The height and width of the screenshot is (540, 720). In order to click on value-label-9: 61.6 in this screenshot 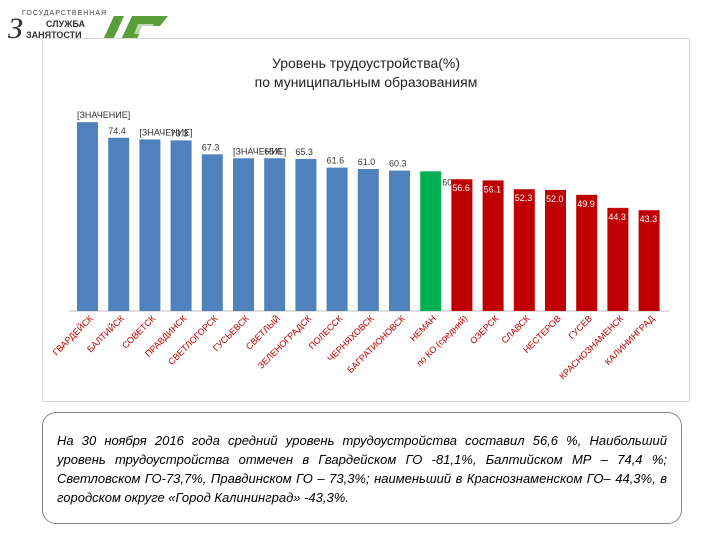, I will do `click(336, 161)`.